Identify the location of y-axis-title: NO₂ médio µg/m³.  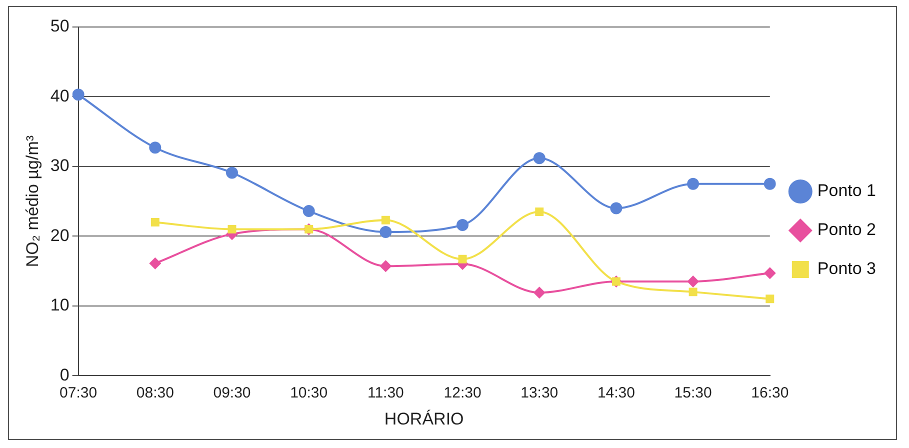
(32, 201).